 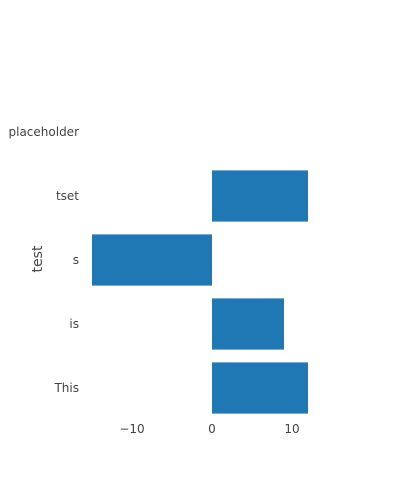 I want to click on x-tick-label: 0, so click(x=212, y=429).